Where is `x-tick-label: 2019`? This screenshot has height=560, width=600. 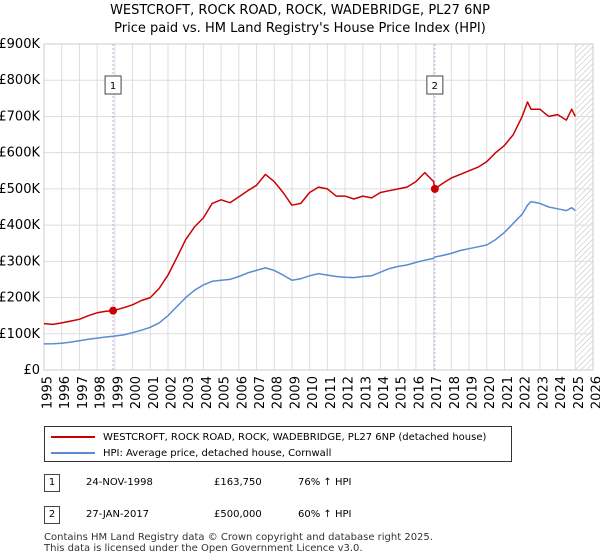 x-tick-label: 2019 is located at coordinates (473, 392).